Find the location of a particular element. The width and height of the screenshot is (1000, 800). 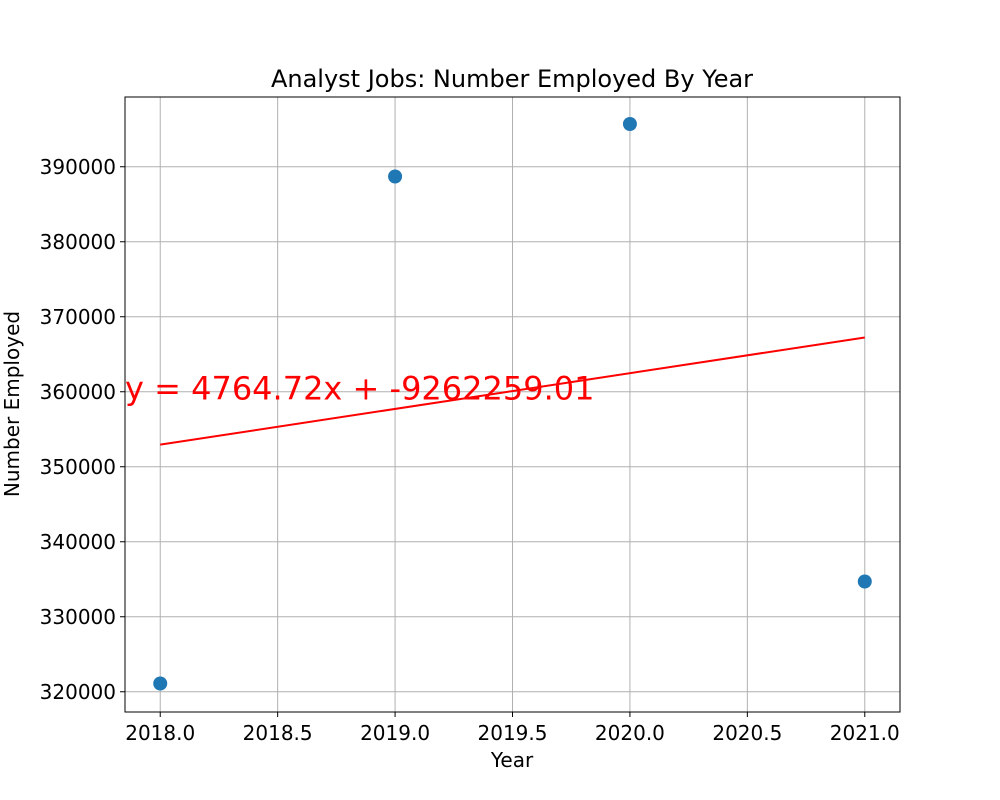

regression-line is located at coordinates (512, 391).